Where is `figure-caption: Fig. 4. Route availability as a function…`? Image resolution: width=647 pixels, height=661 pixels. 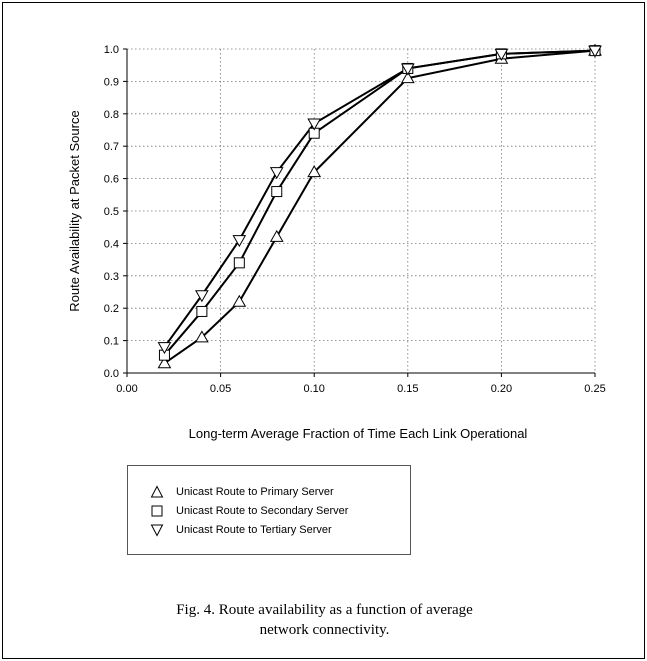
figure-caption: Fig. 4. Route availability as a function… is located at coordinates (324, 620).